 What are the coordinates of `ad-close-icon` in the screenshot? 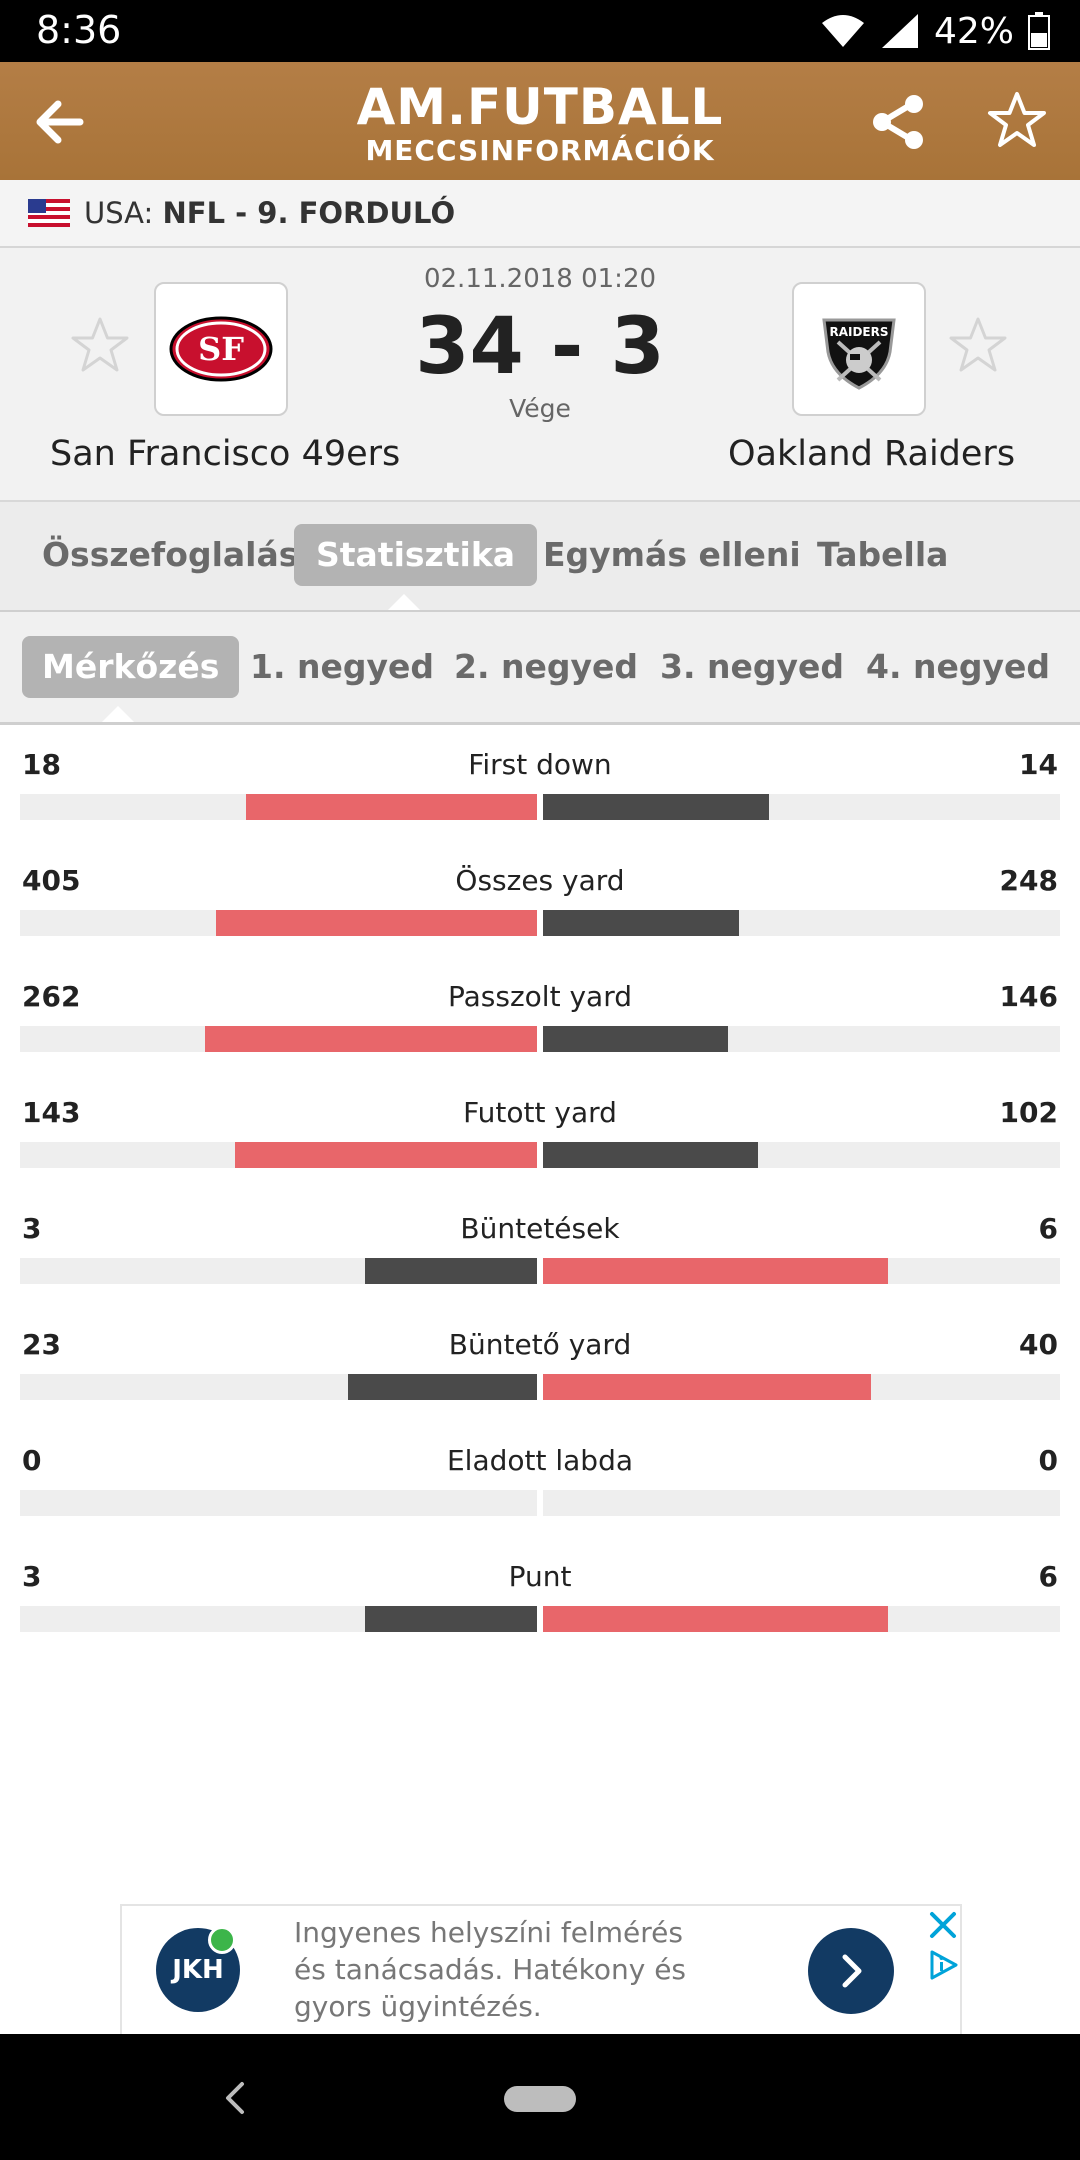 It's located at (943, 1925).